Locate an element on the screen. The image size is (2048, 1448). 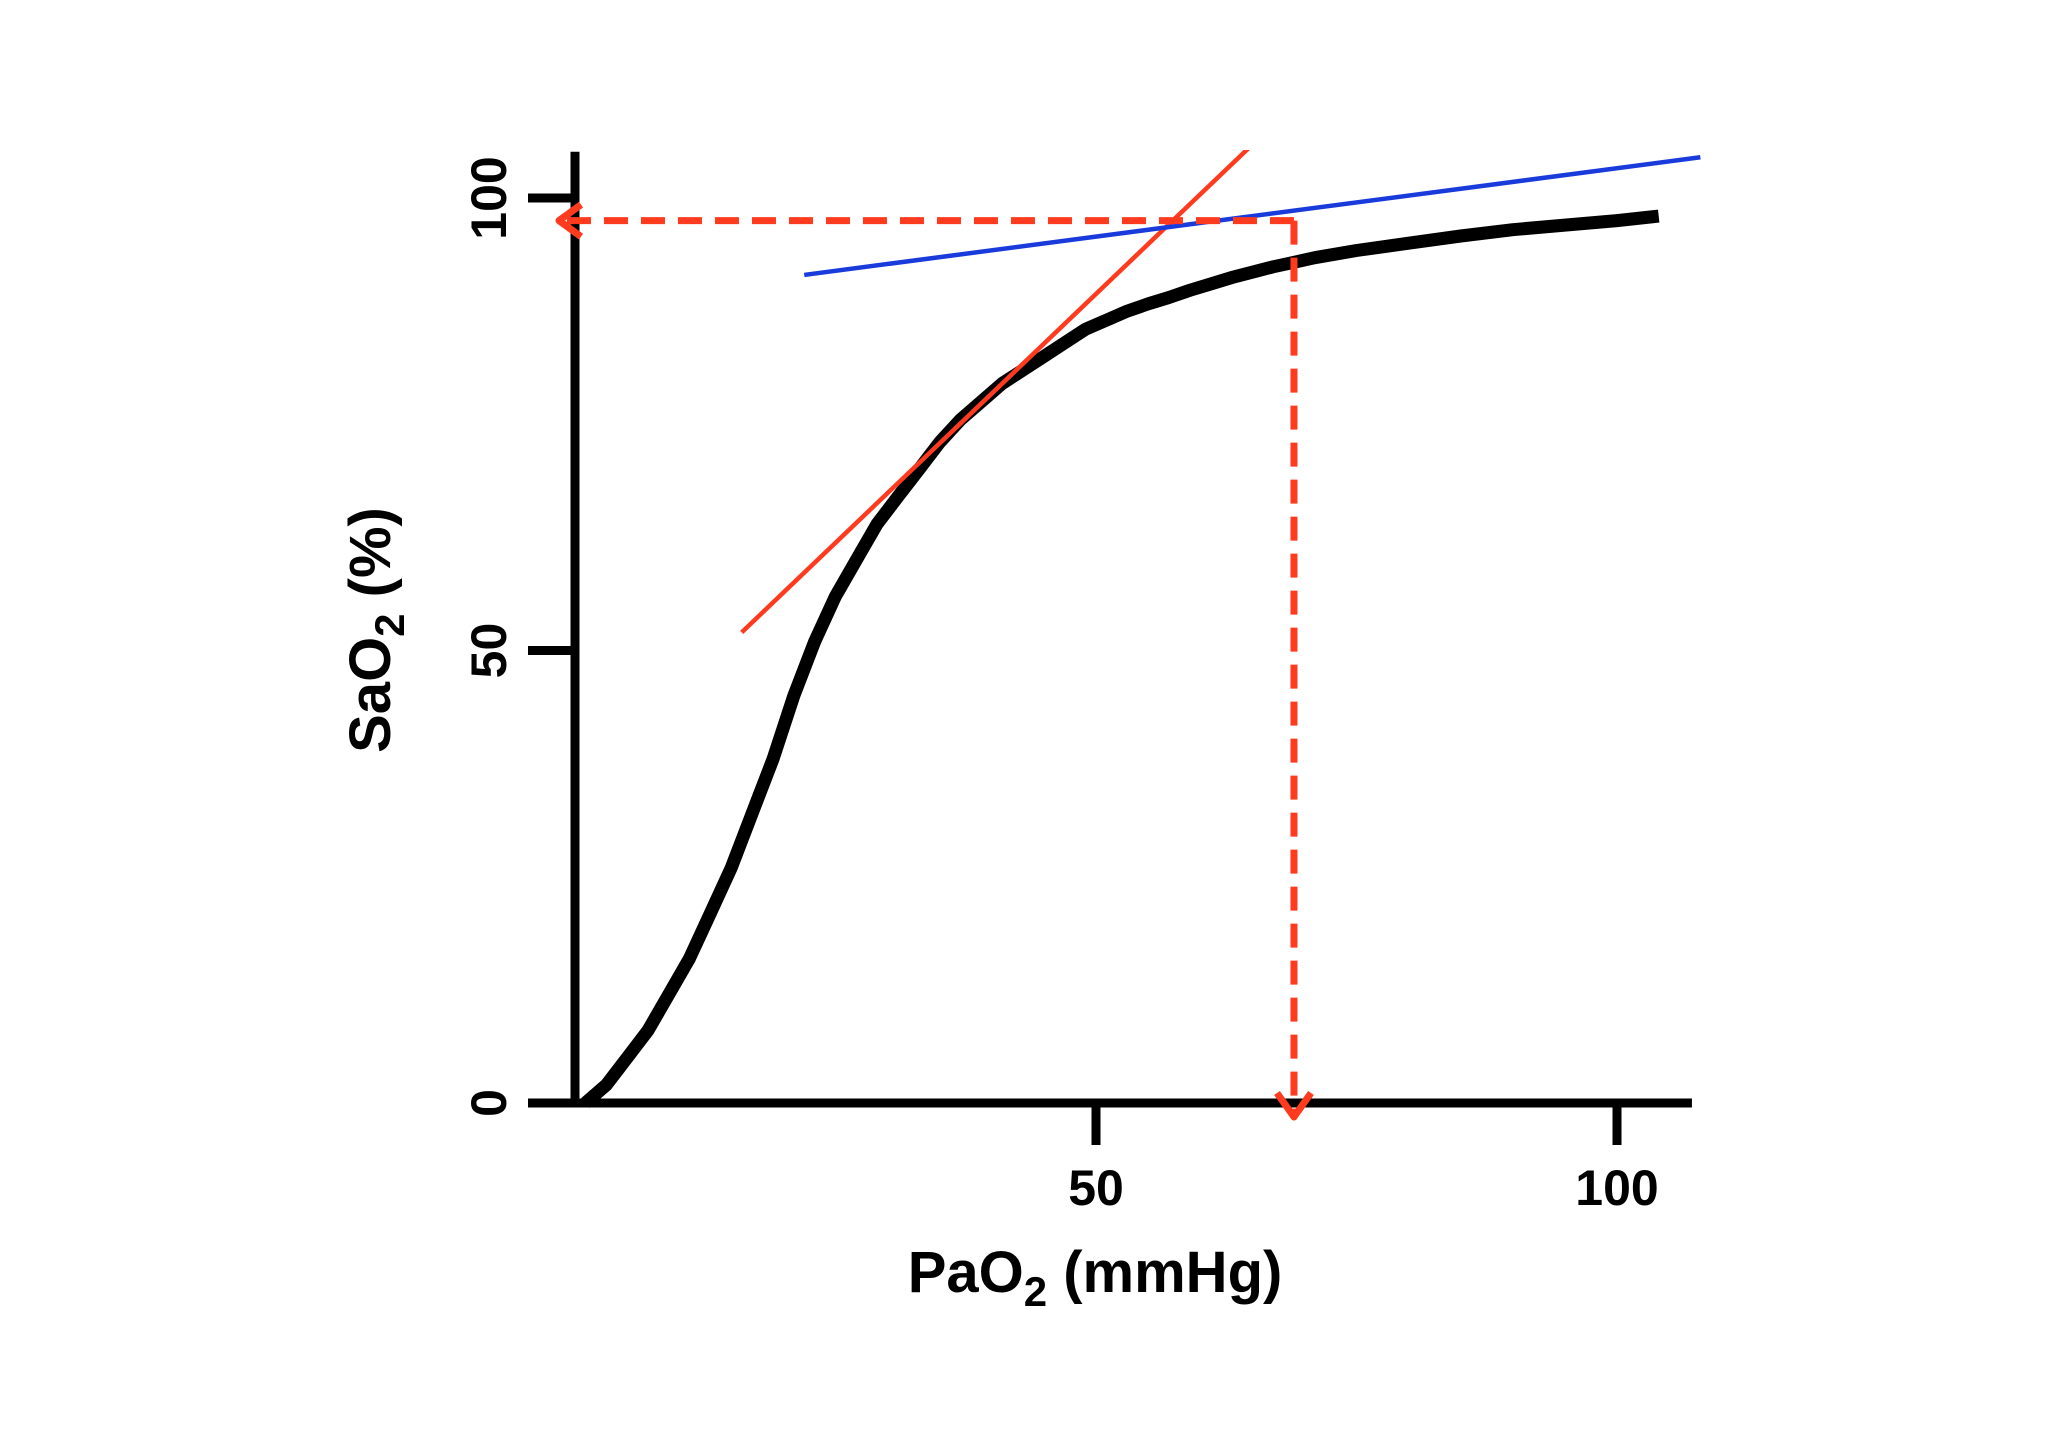
plateau-tangent-line is located at coordinates (1252, 216).